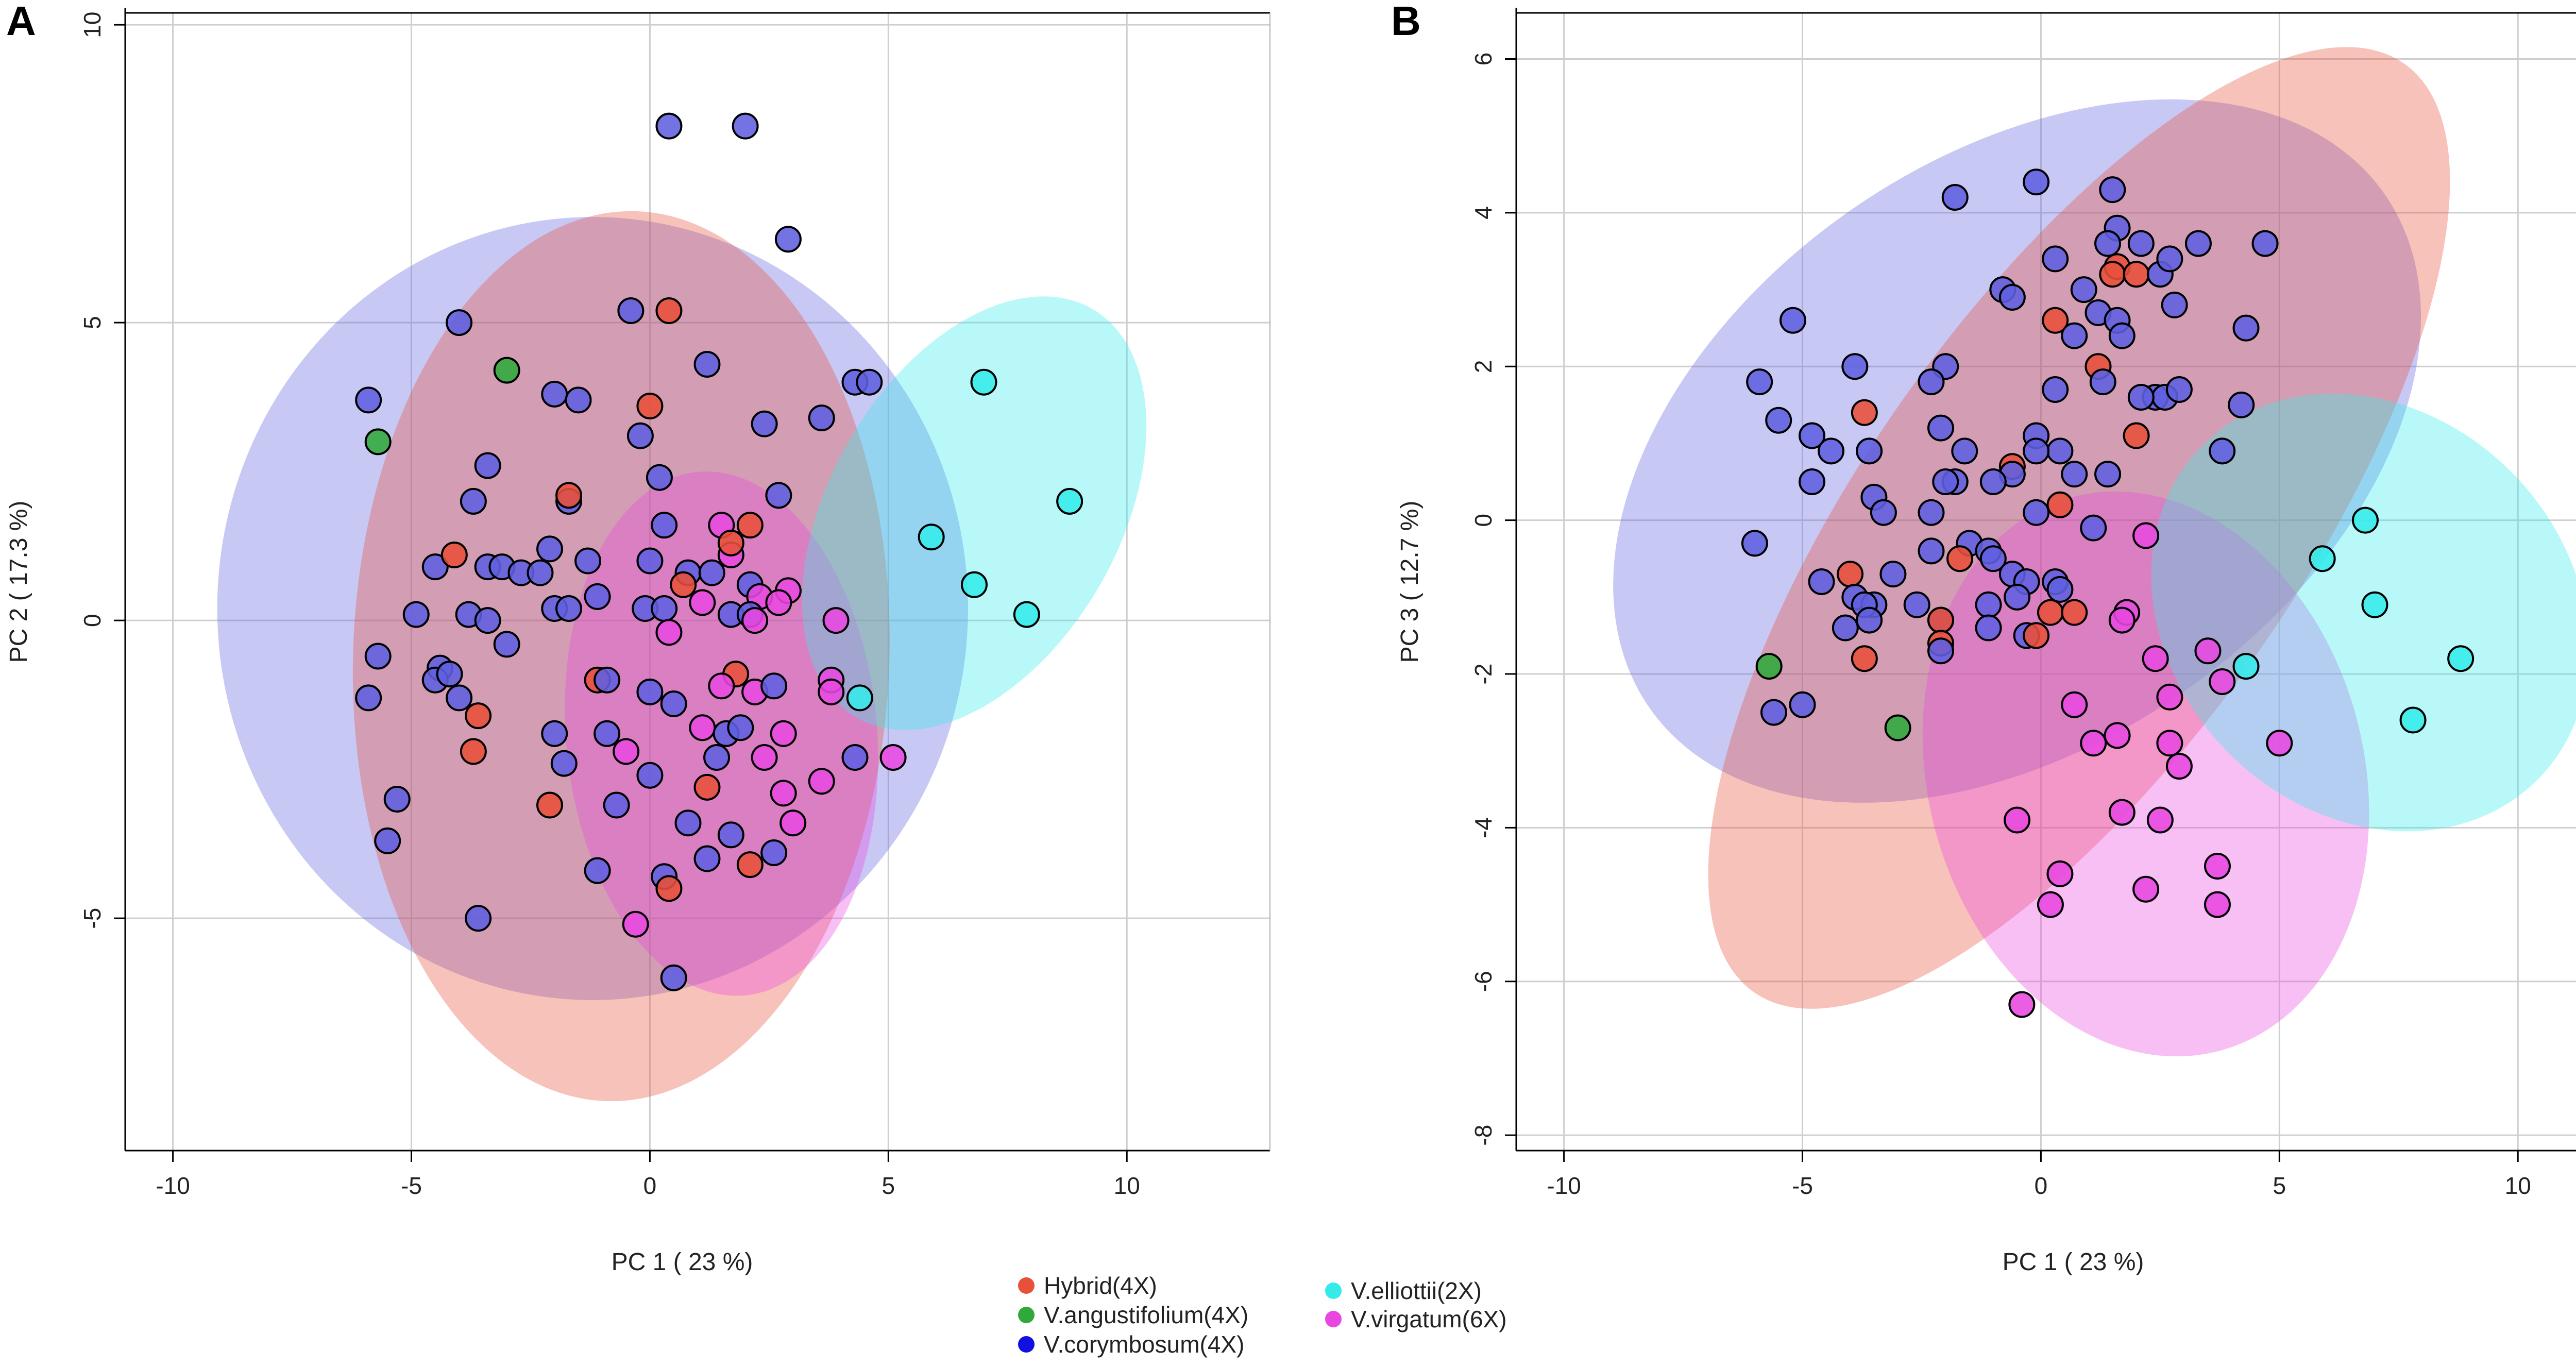 This screenshot has height=1367, width=2576. What do you see at coordinates (173, 1185) in the screenshot?
I see `x-tick-label: -10` at bounding box center [173, 1185].